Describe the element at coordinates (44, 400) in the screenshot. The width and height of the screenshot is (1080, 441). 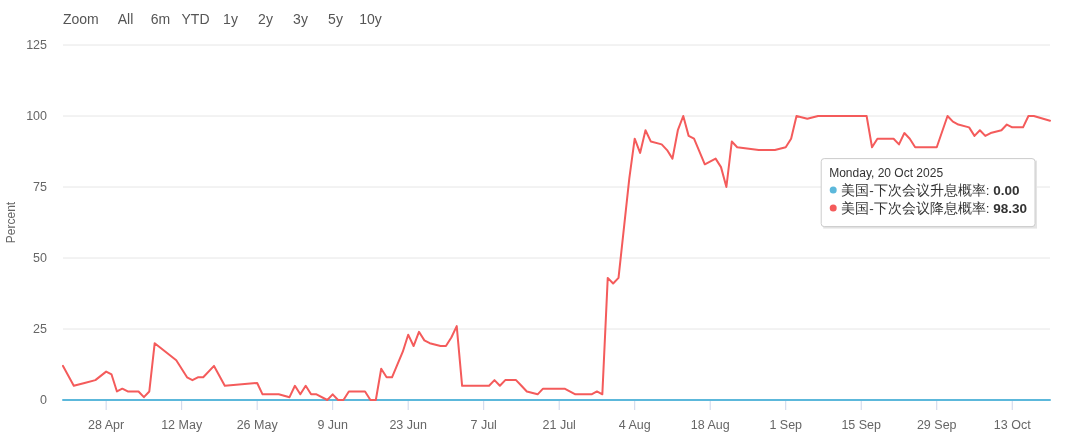
I see `y-tick-label: 0` at that location.